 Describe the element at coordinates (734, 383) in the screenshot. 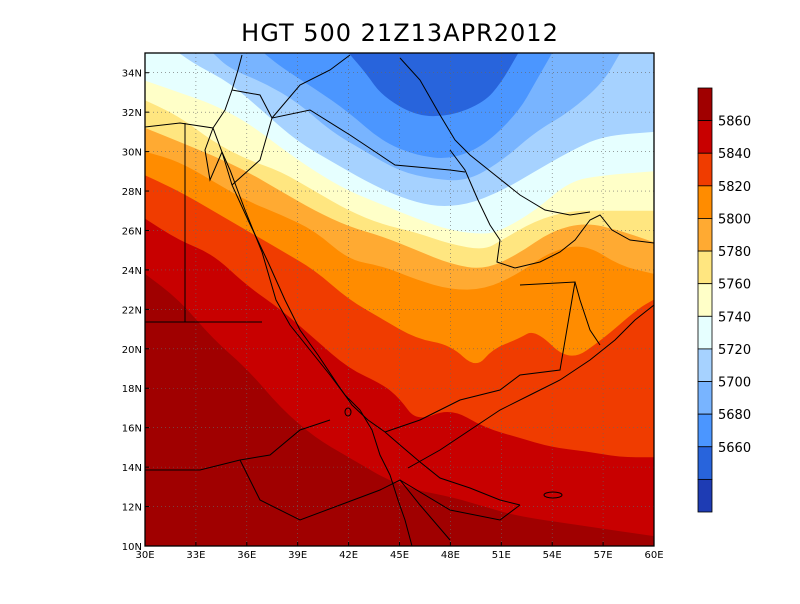

I see `colorbar-label: 5700` at that location.